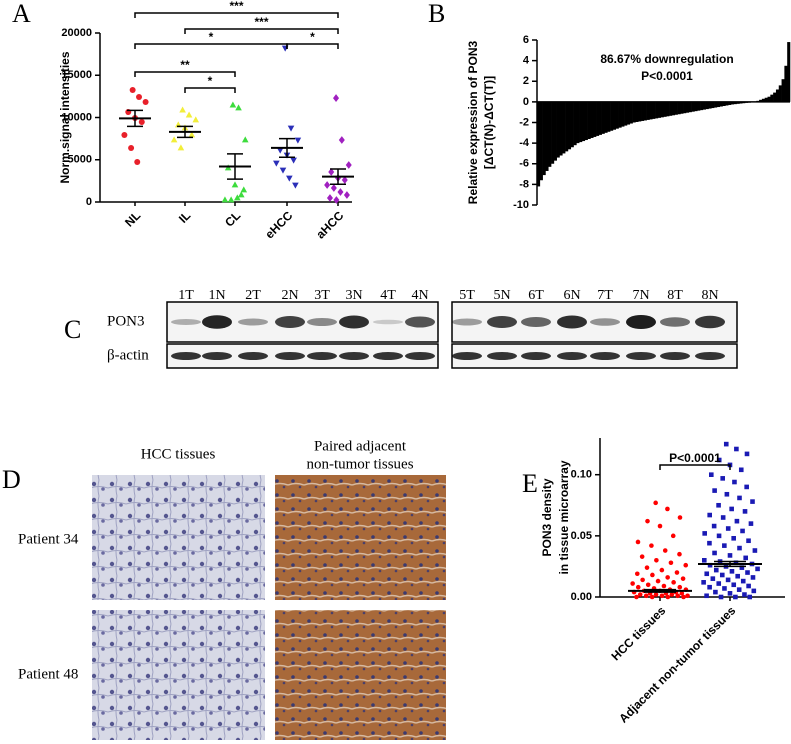  I want to click on y-tick-label: 0.00, so click(581, 597).